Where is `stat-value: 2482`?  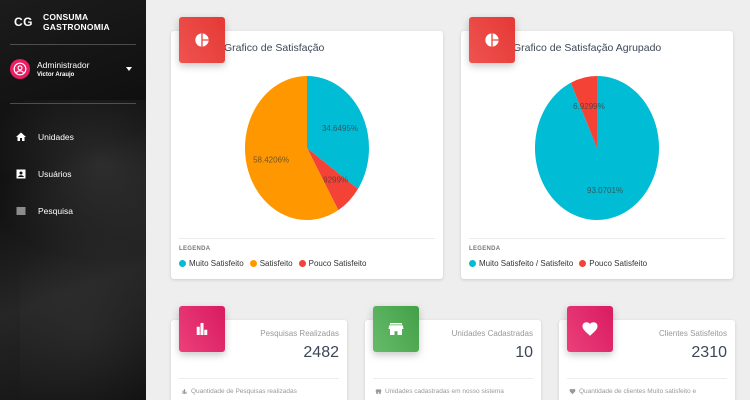
stat-value: 2482 is located at coordinates (321, 352).